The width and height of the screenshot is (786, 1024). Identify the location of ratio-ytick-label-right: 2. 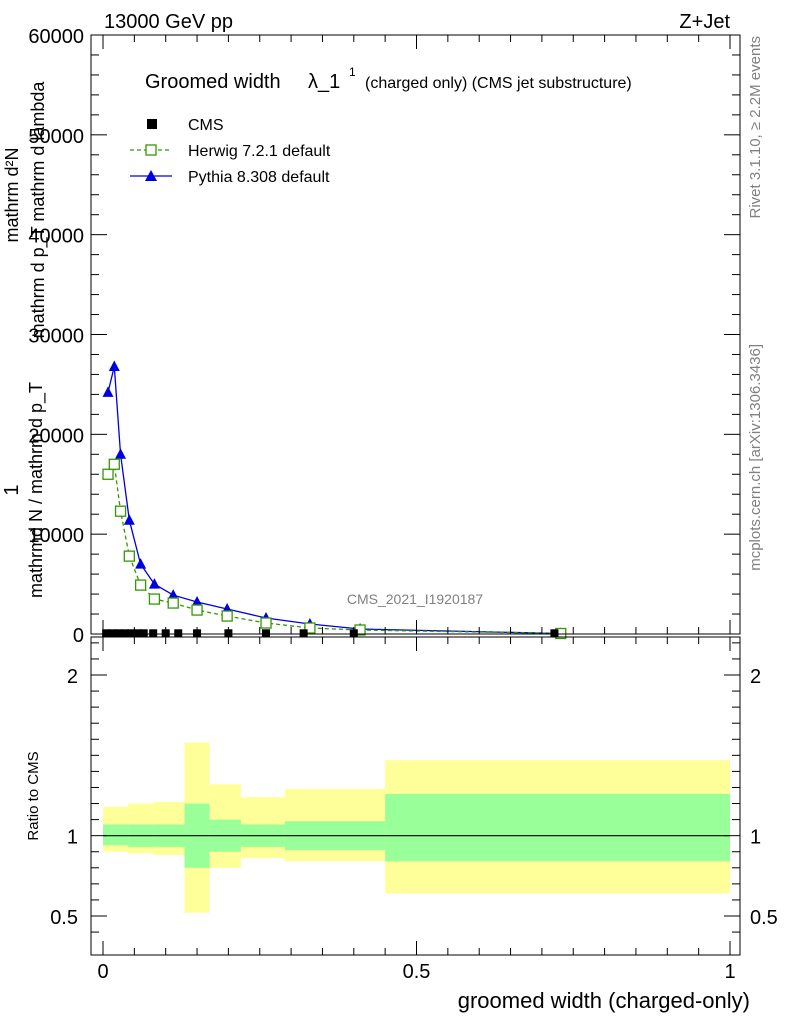
(755, 677).